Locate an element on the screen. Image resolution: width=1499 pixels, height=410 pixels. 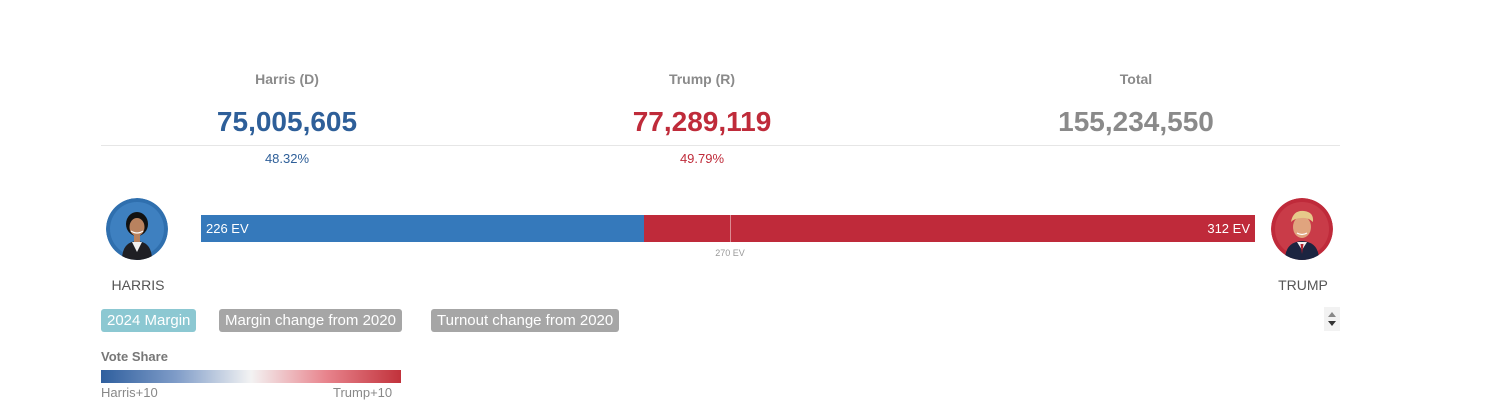
threshold-label: 270 EV is located at coordinates (730, 253).